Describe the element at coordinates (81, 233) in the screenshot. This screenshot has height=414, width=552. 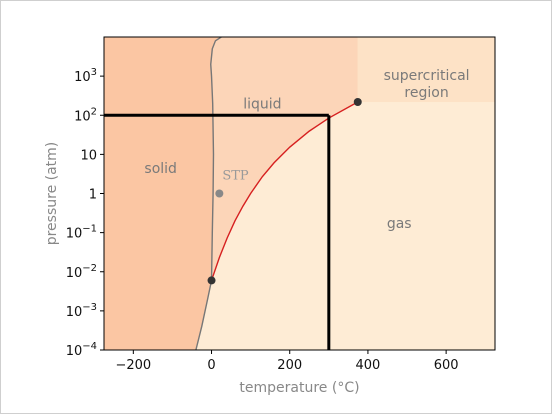
I see `y-tick-label: 10⁻¹` at that location.